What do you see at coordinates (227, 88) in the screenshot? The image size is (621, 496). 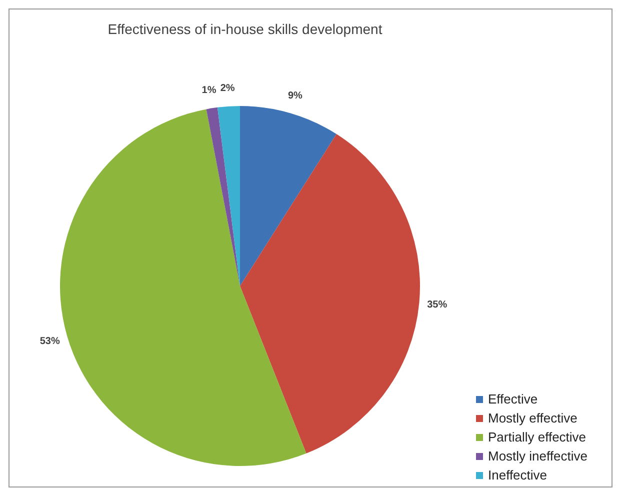 I see `data-label: 2%` at bounding box center [227, 88].